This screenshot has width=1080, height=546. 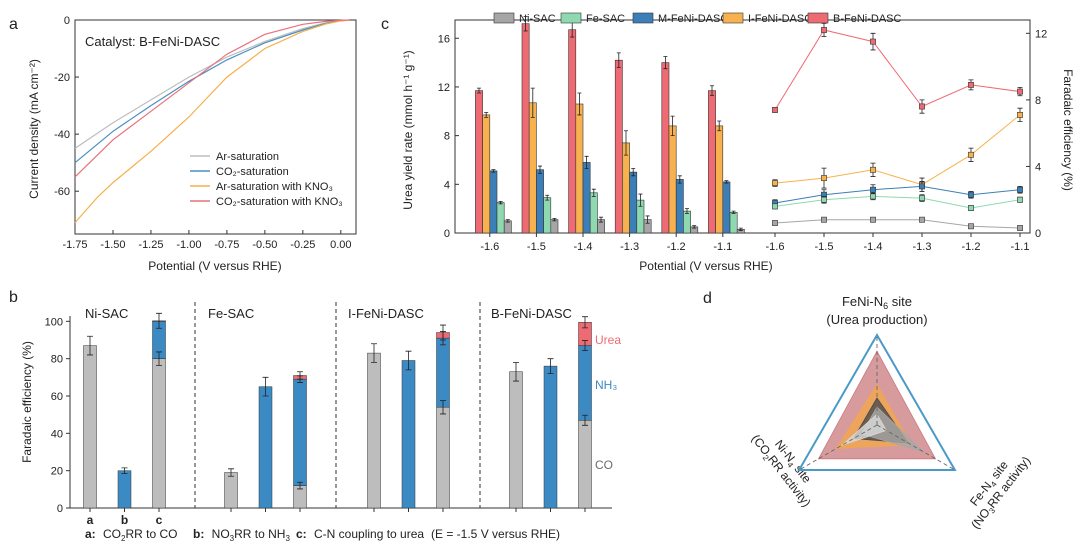 I want to click on panel-c-left-ytick-label: 0, so click(x=447, y=234).